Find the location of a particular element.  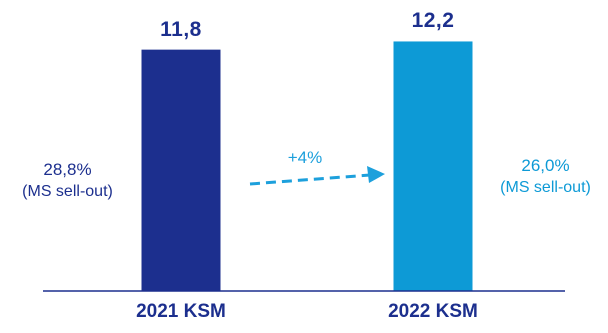

market-share-annotation-2021: 28,8% (MS sell-out) is located at coordinates (67, 181).